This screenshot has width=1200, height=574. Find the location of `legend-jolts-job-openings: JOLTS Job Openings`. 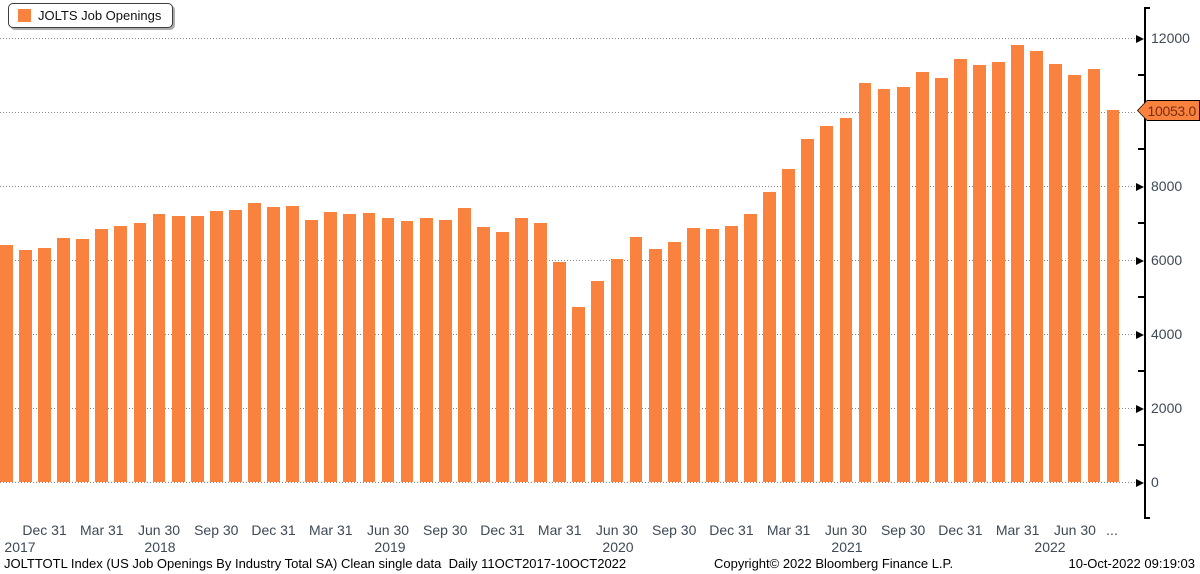

legend-jolts-job-openings: JOLTS Job Openings is located at coordinates (91, 15).